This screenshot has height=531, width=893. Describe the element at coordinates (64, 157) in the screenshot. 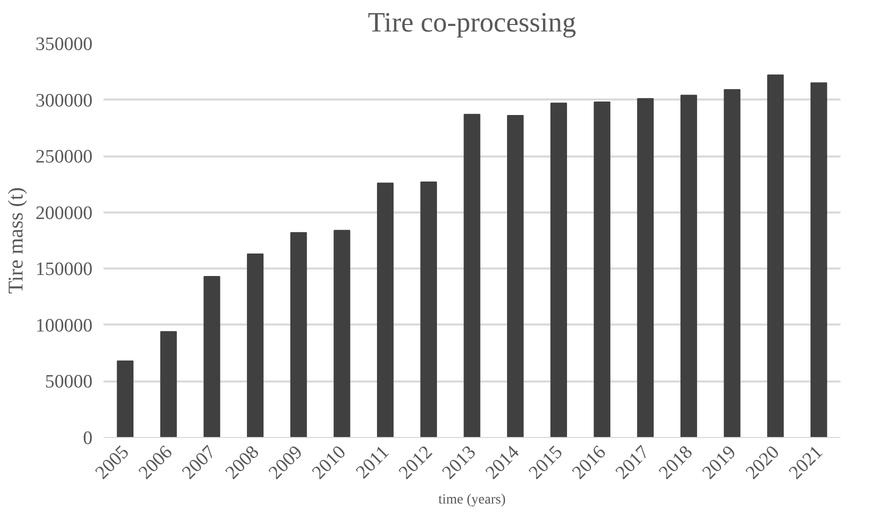

I see `y-tick-label: 250000` at that location.